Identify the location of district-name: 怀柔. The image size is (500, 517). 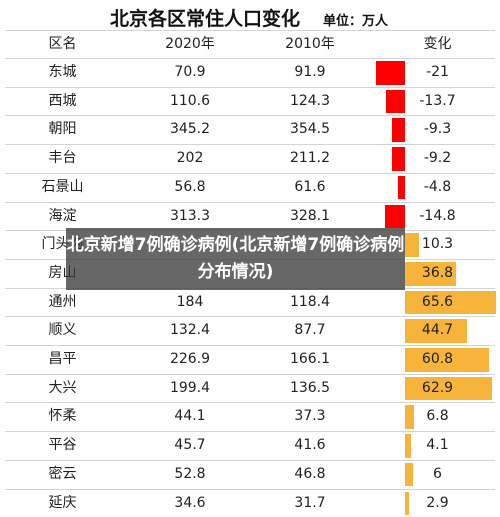
(62, 416).